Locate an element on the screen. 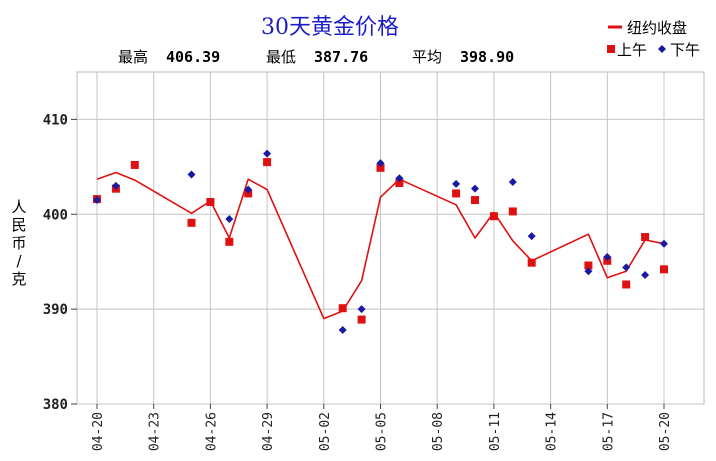 Image resolution: width=716 pixels, height=461 pixels. x-tick-label: 05-11 is located at coordinates (495, 431).